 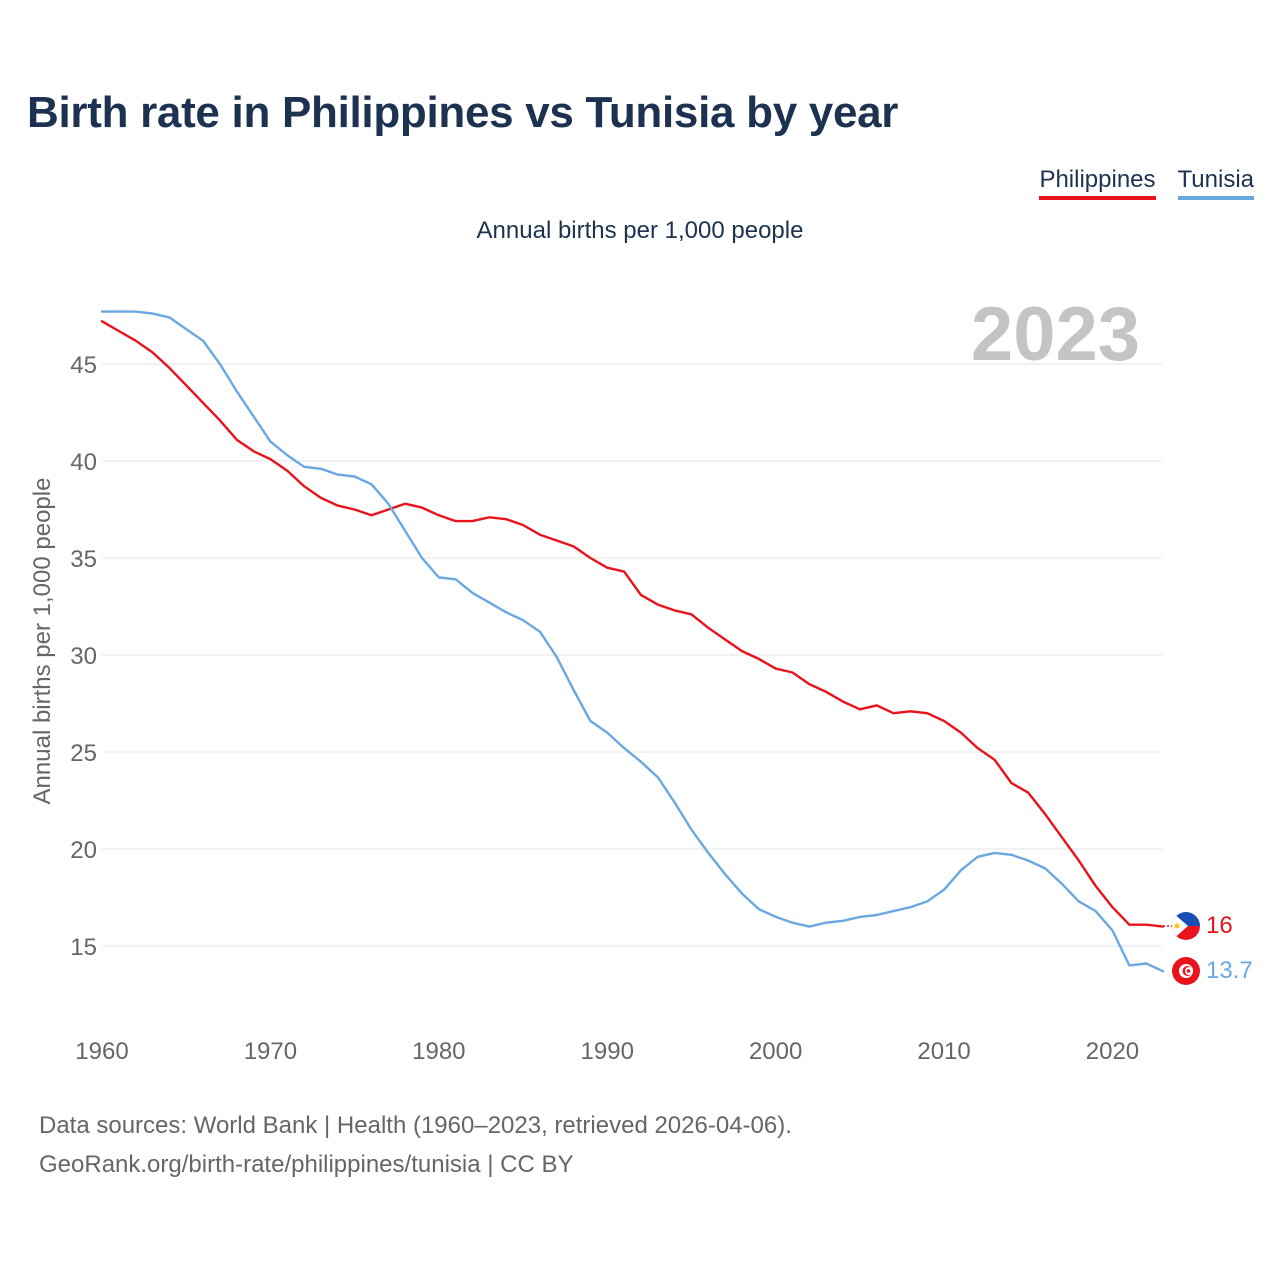 I want to click on x-tick-label: 1990, so click(x=607, y=1051).